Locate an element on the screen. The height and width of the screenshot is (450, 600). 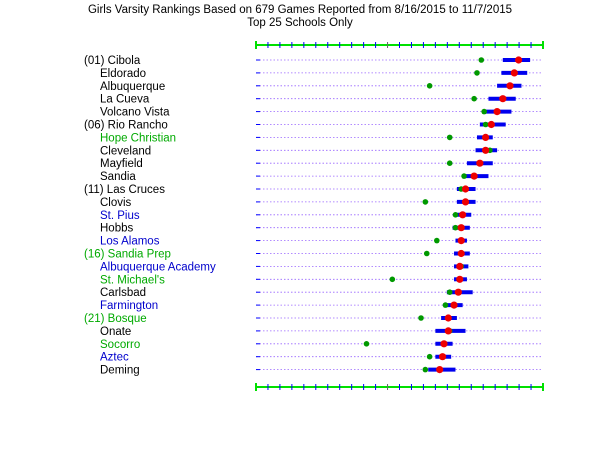
school-label: St. Michael's is located at coordinates (132, 280).